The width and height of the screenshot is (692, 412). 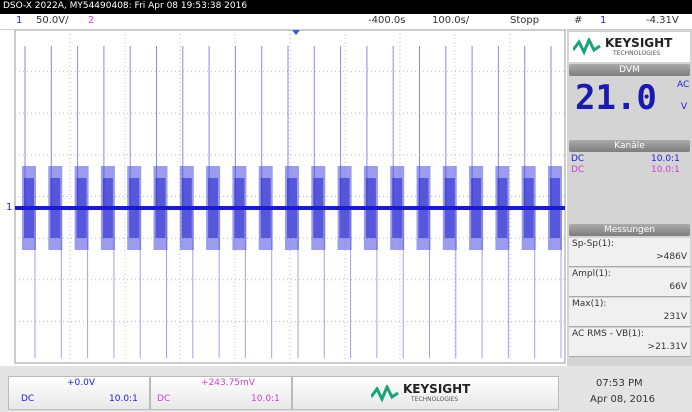 I want to click on measurement-label: Sp-Sp(1):, so click(x=593, y=244).